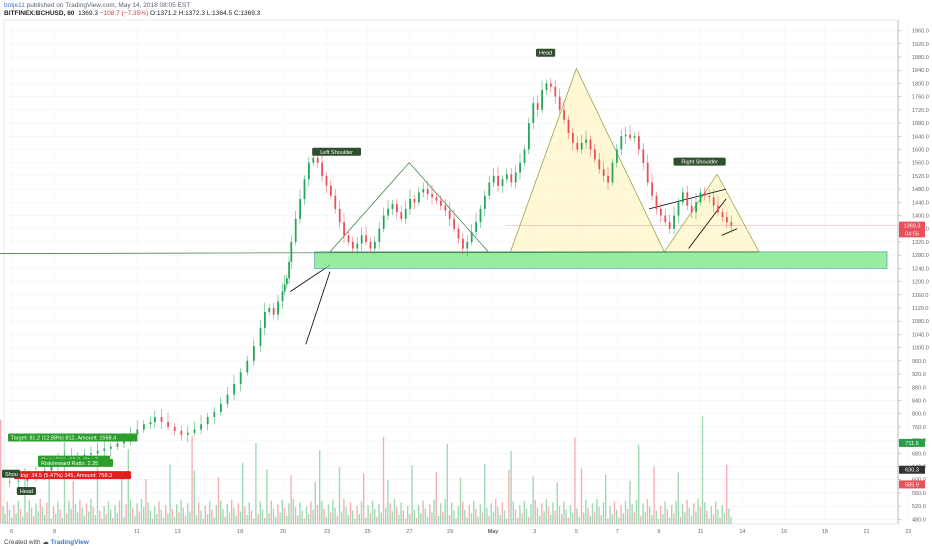 Image resolution: width=932 pixels, height=550 pixels. What do you see at coordinates (460, 532) in the screenshot?
I see `time-axis: 6 8 11 13 18 20 23 25 27 29 May 3 5 7 9 11 14 16 18 21 23` at bounding box center [460, 532].